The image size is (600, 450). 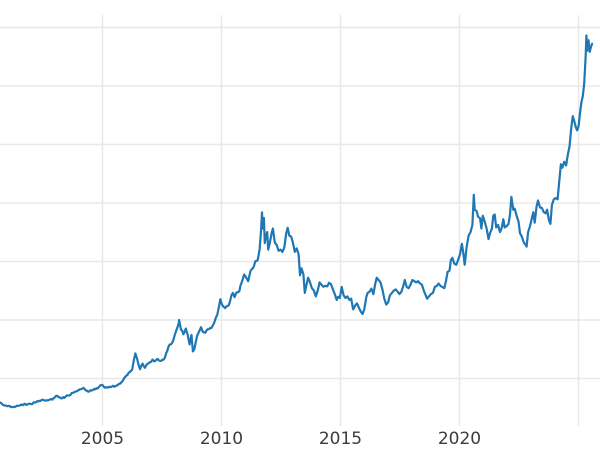 What do you see at coordinates (221, 439) in the screenshot?
I see `x-axis-tick-label: 2010` at bounding box center [221, 439].